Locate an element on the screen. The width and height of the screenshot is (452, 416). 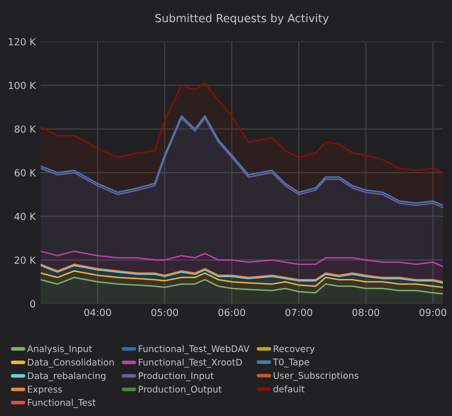
legend-label: default is located at coordinates (288, 388).